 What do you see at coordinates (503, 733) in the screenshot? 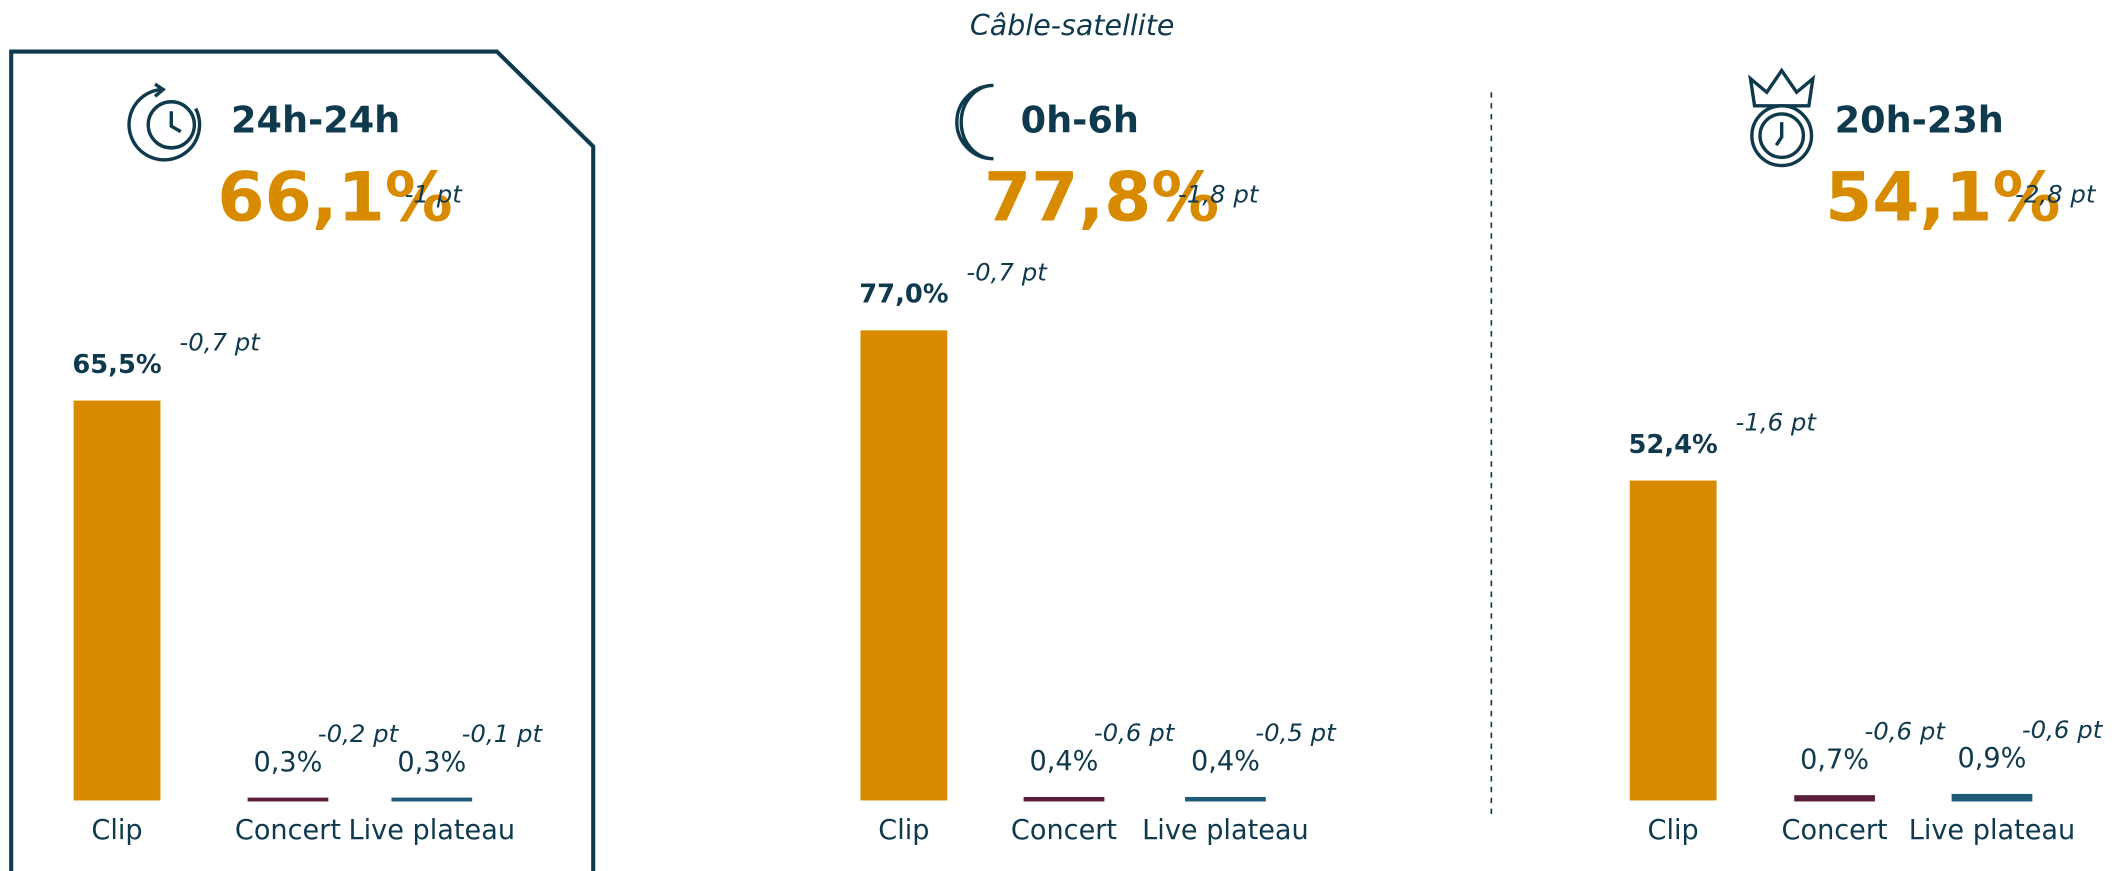
I see `change-label: -0,1 pt` at bounding box center [503, 733].